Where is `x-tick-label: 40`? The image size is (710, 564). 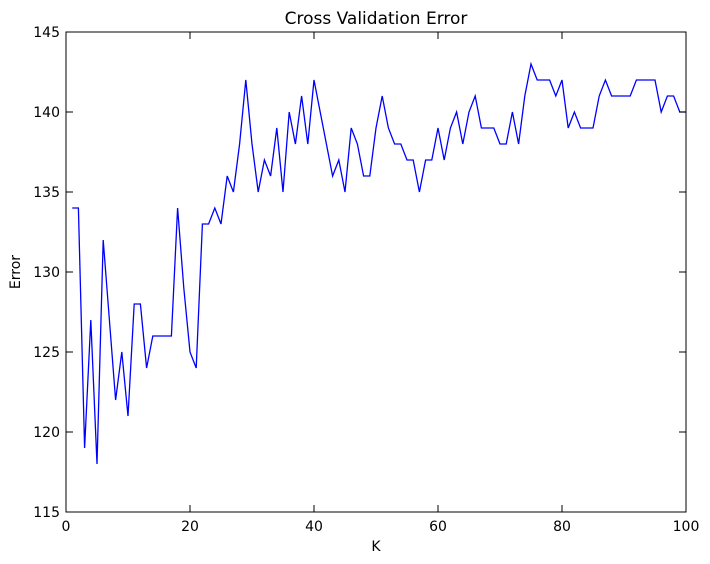 x-tick-label: 40 is located at coordinates (314, 527).